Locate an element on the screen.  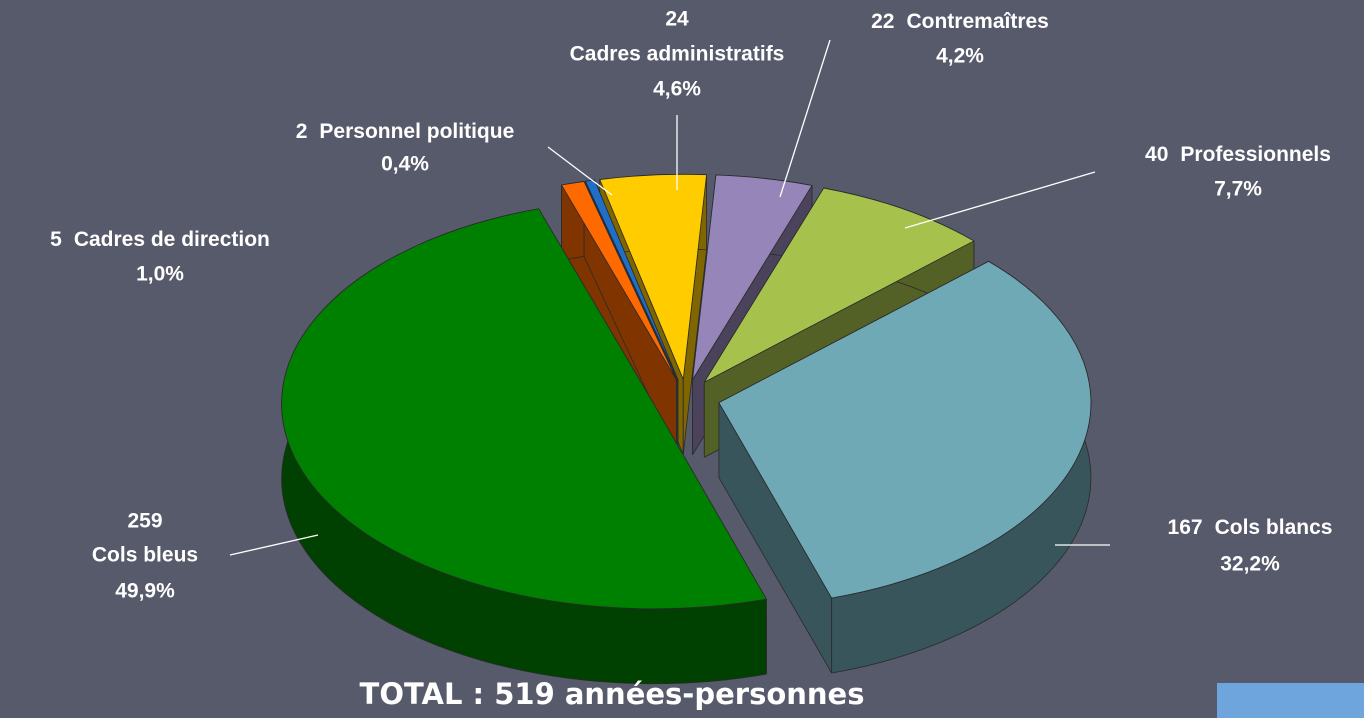
value-label: 4,6% is located at coordinates (677, 89).